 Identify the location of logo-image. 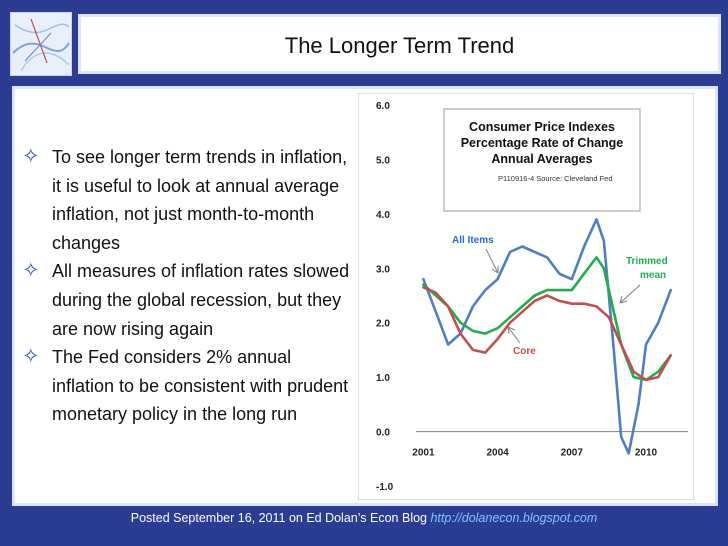
(41, 44).